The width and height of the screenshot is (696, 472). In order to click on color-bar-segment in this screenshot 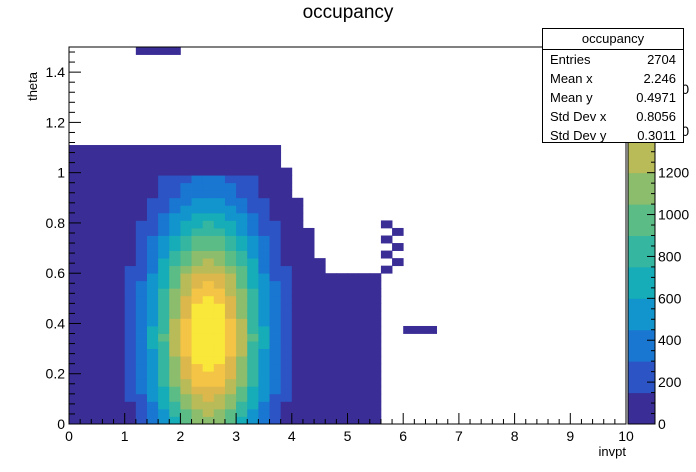, I will do `click(641, 408)`.